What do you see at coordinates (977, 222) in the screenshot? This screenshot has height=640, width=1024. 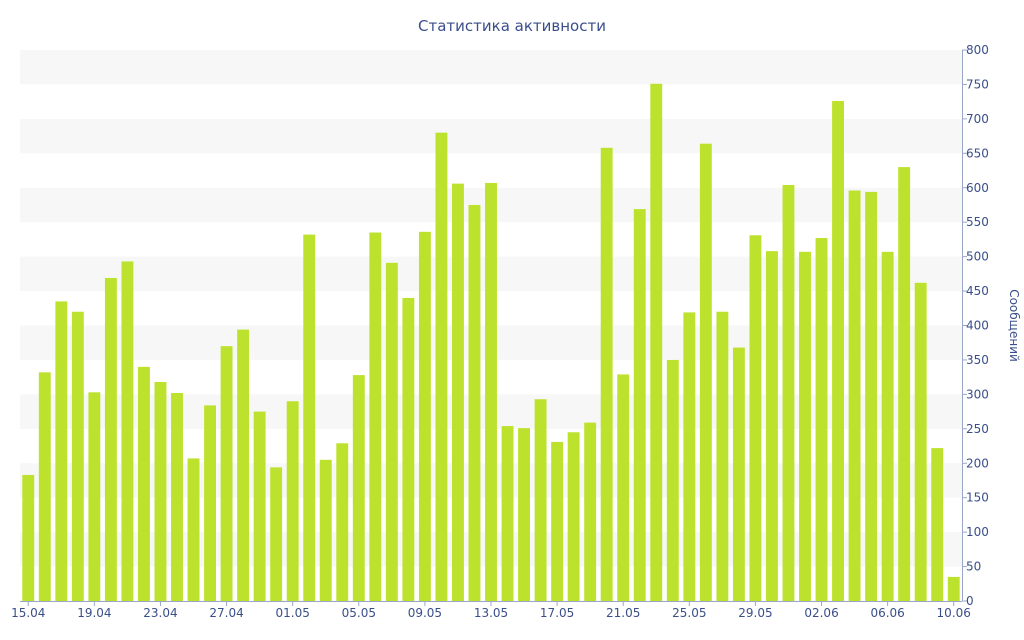 I see `y-tick-label: 550` at bounding box center [977, 222].